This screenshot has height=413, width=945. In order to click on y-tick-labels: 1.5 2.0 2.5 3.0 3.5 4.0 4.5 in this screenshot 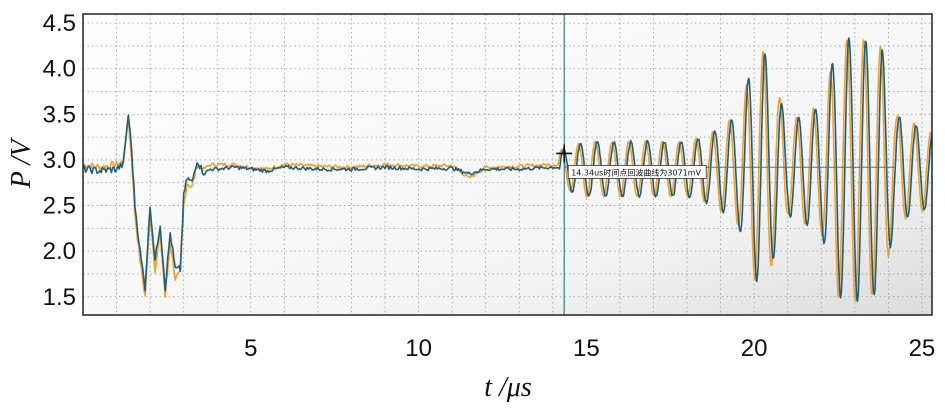, I will do `click(59, 160)`.